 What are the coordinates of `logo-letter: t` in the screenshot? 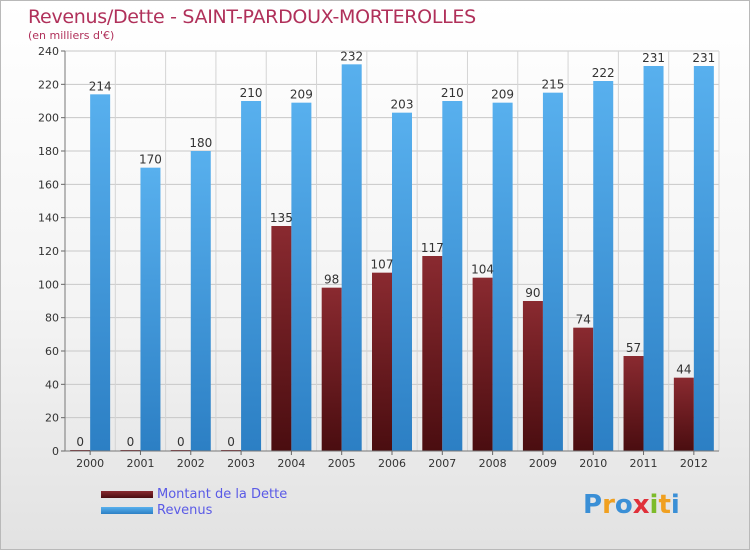 It's located at (664, 505).